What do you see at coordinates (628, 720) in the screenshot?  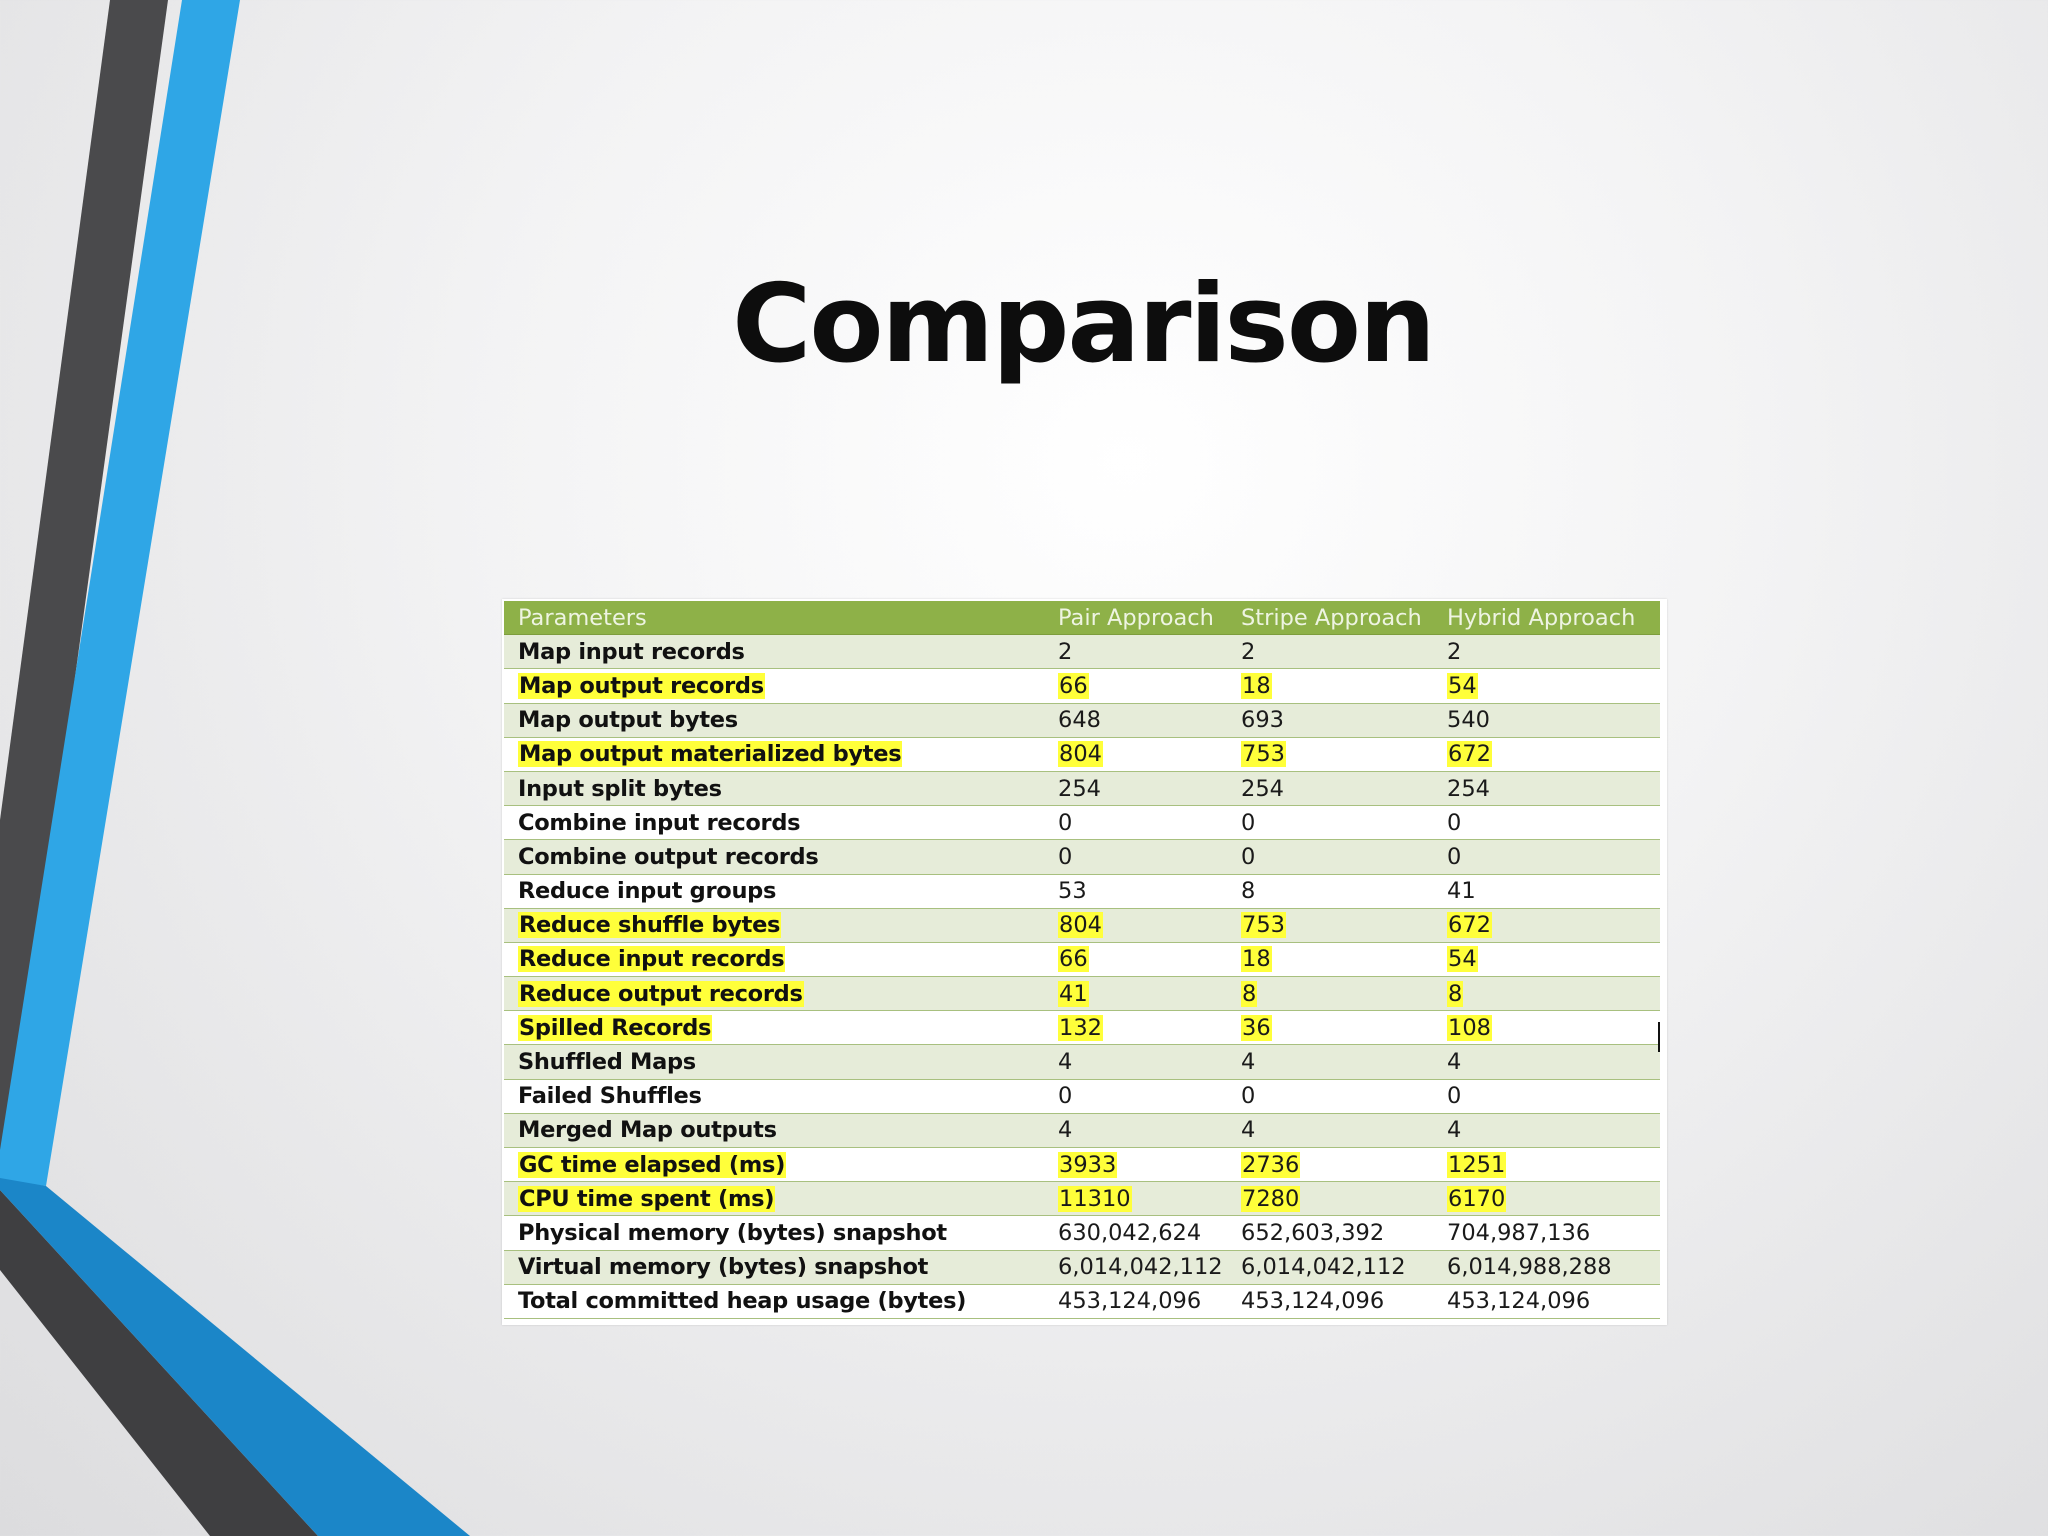 I see `parameter-cell-text: Map output bytes` at bounding box center [628, 720].